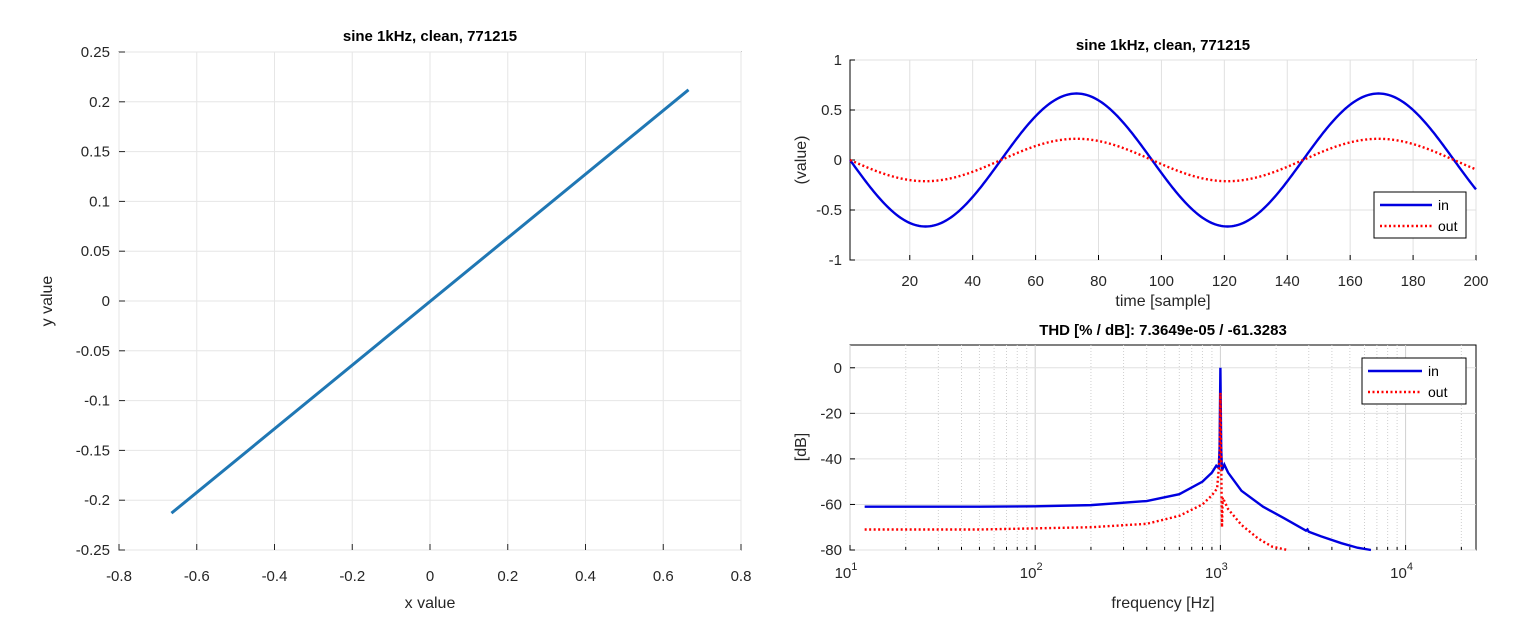  Describe the element at coordinates (106, 301) in the screenshot. I see `xy-y-tick-label: 0` at that location.